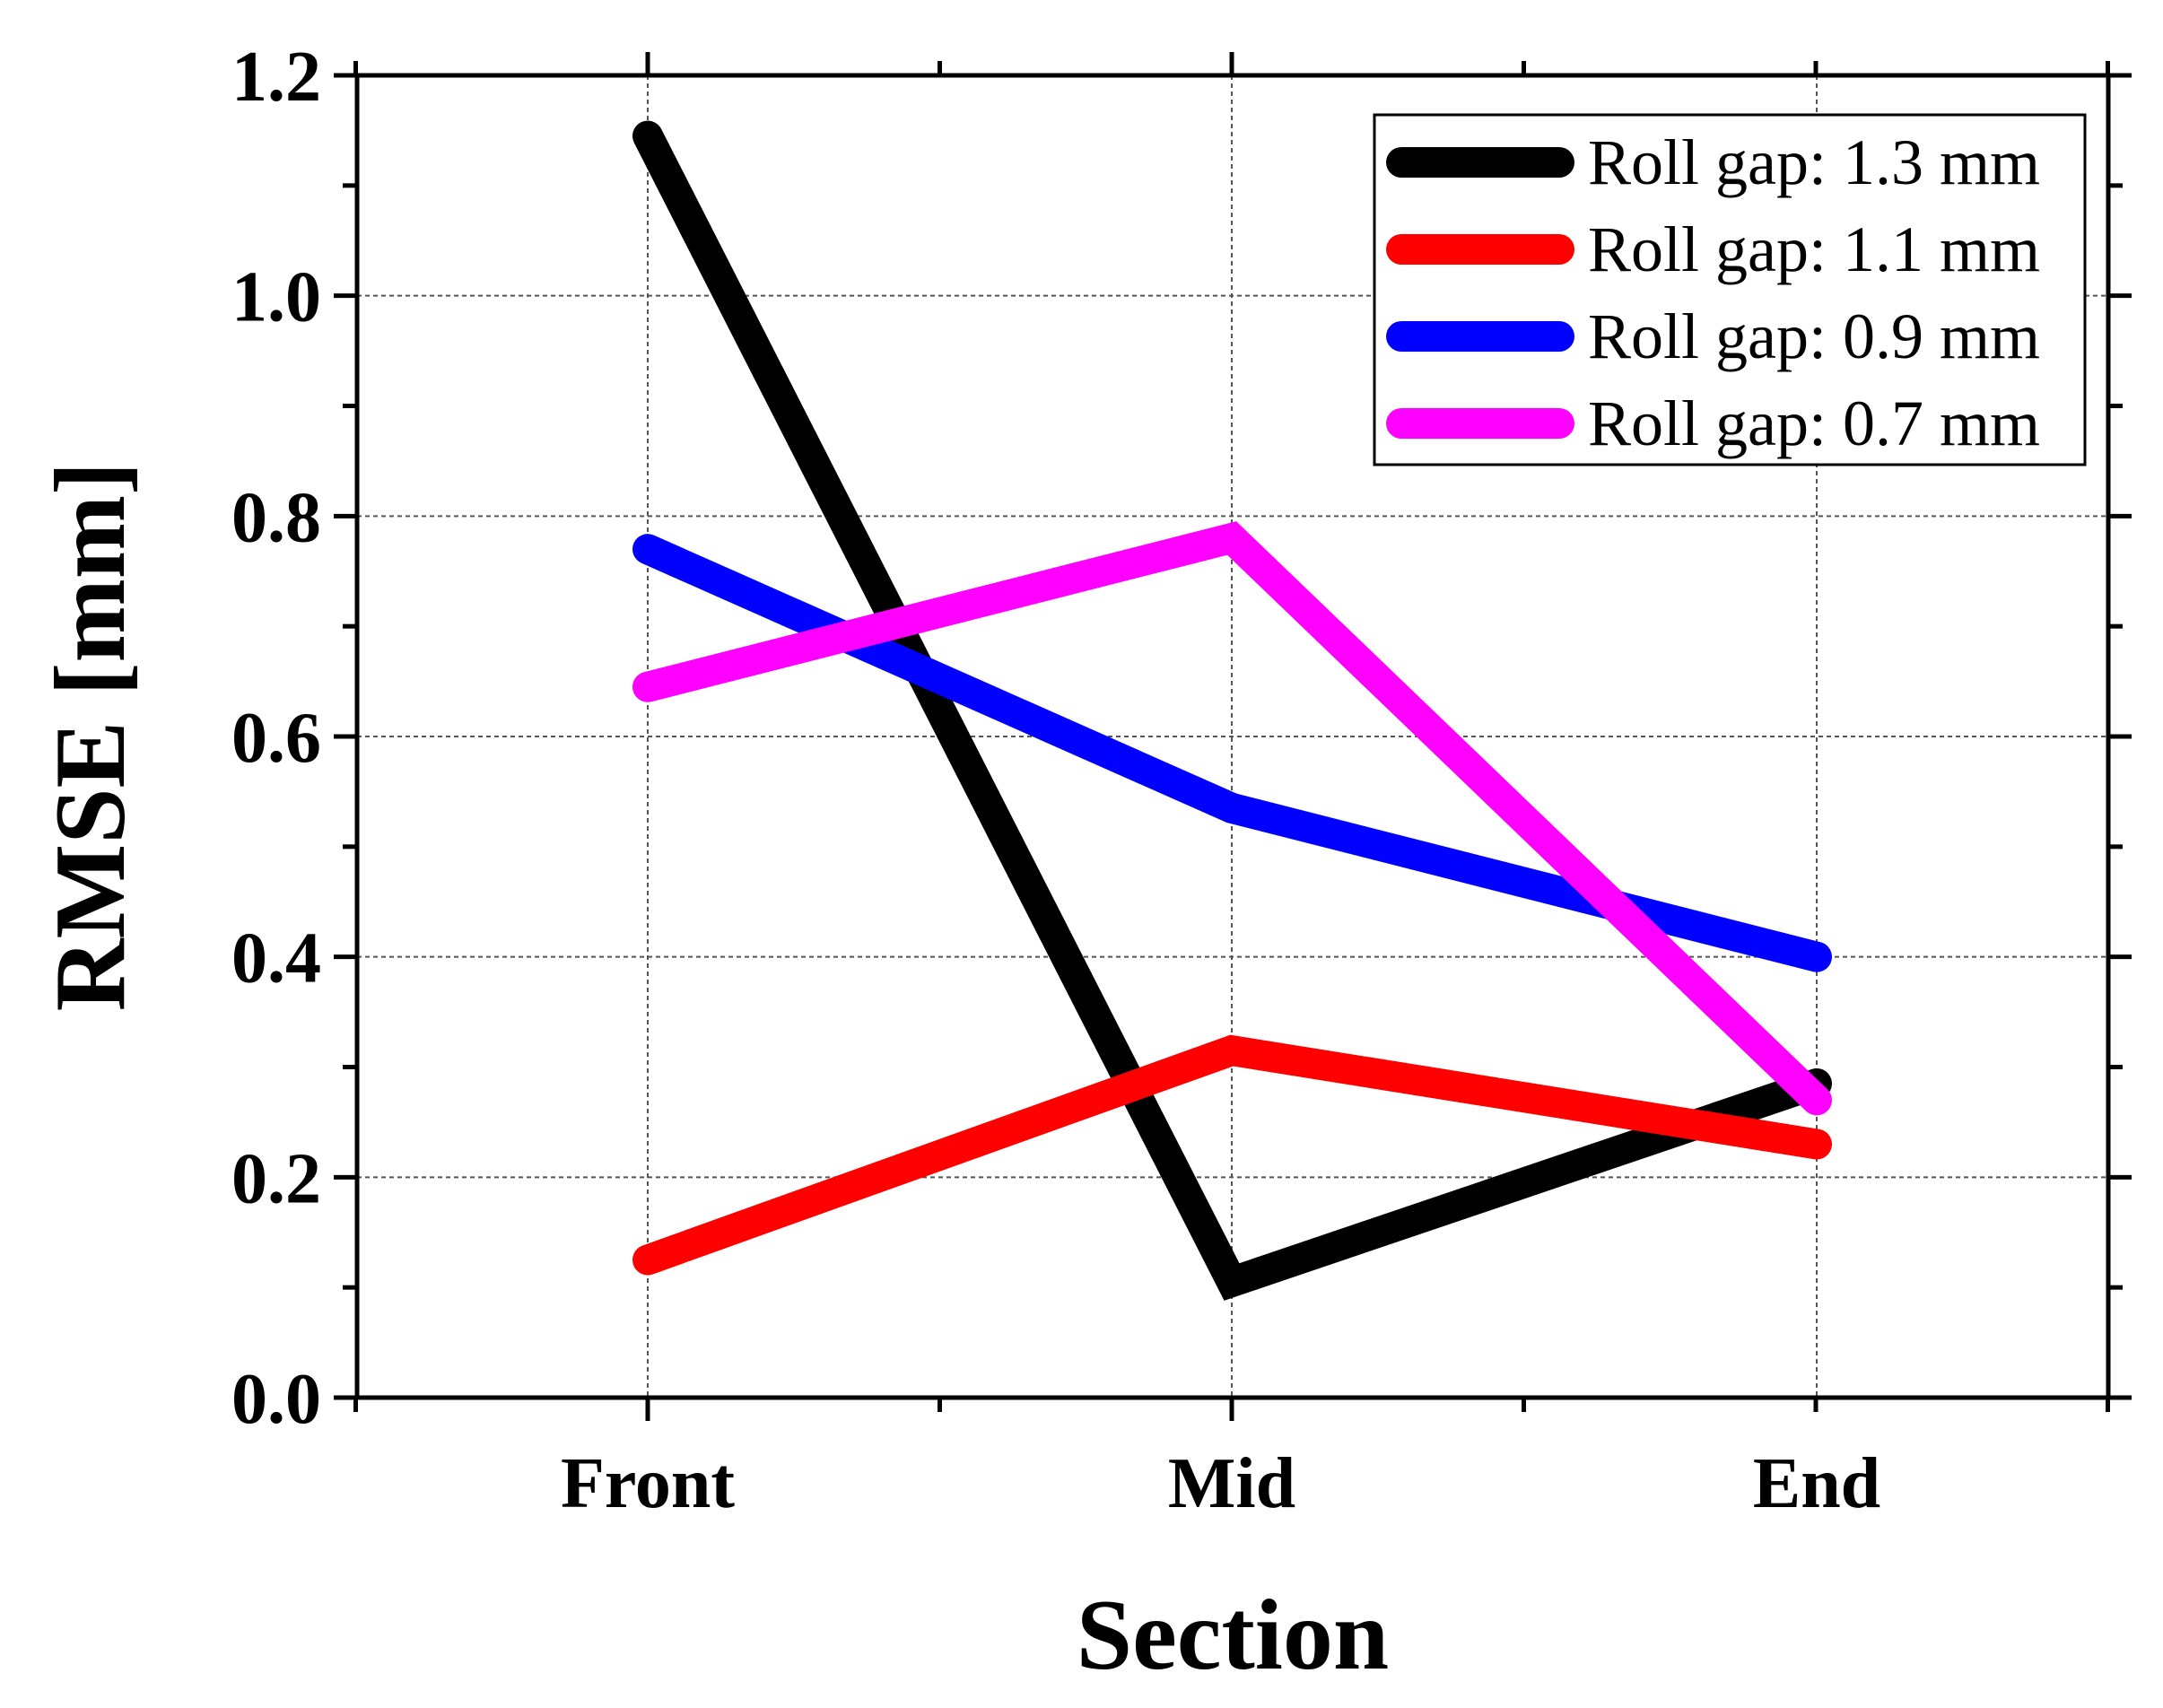 This screenshot has height=1708, width=2163. What do you see at coordinates (1817, 1483) in the screenshot?
I see `x-tick-label-2: End` at bounding box center [1817, 1483].